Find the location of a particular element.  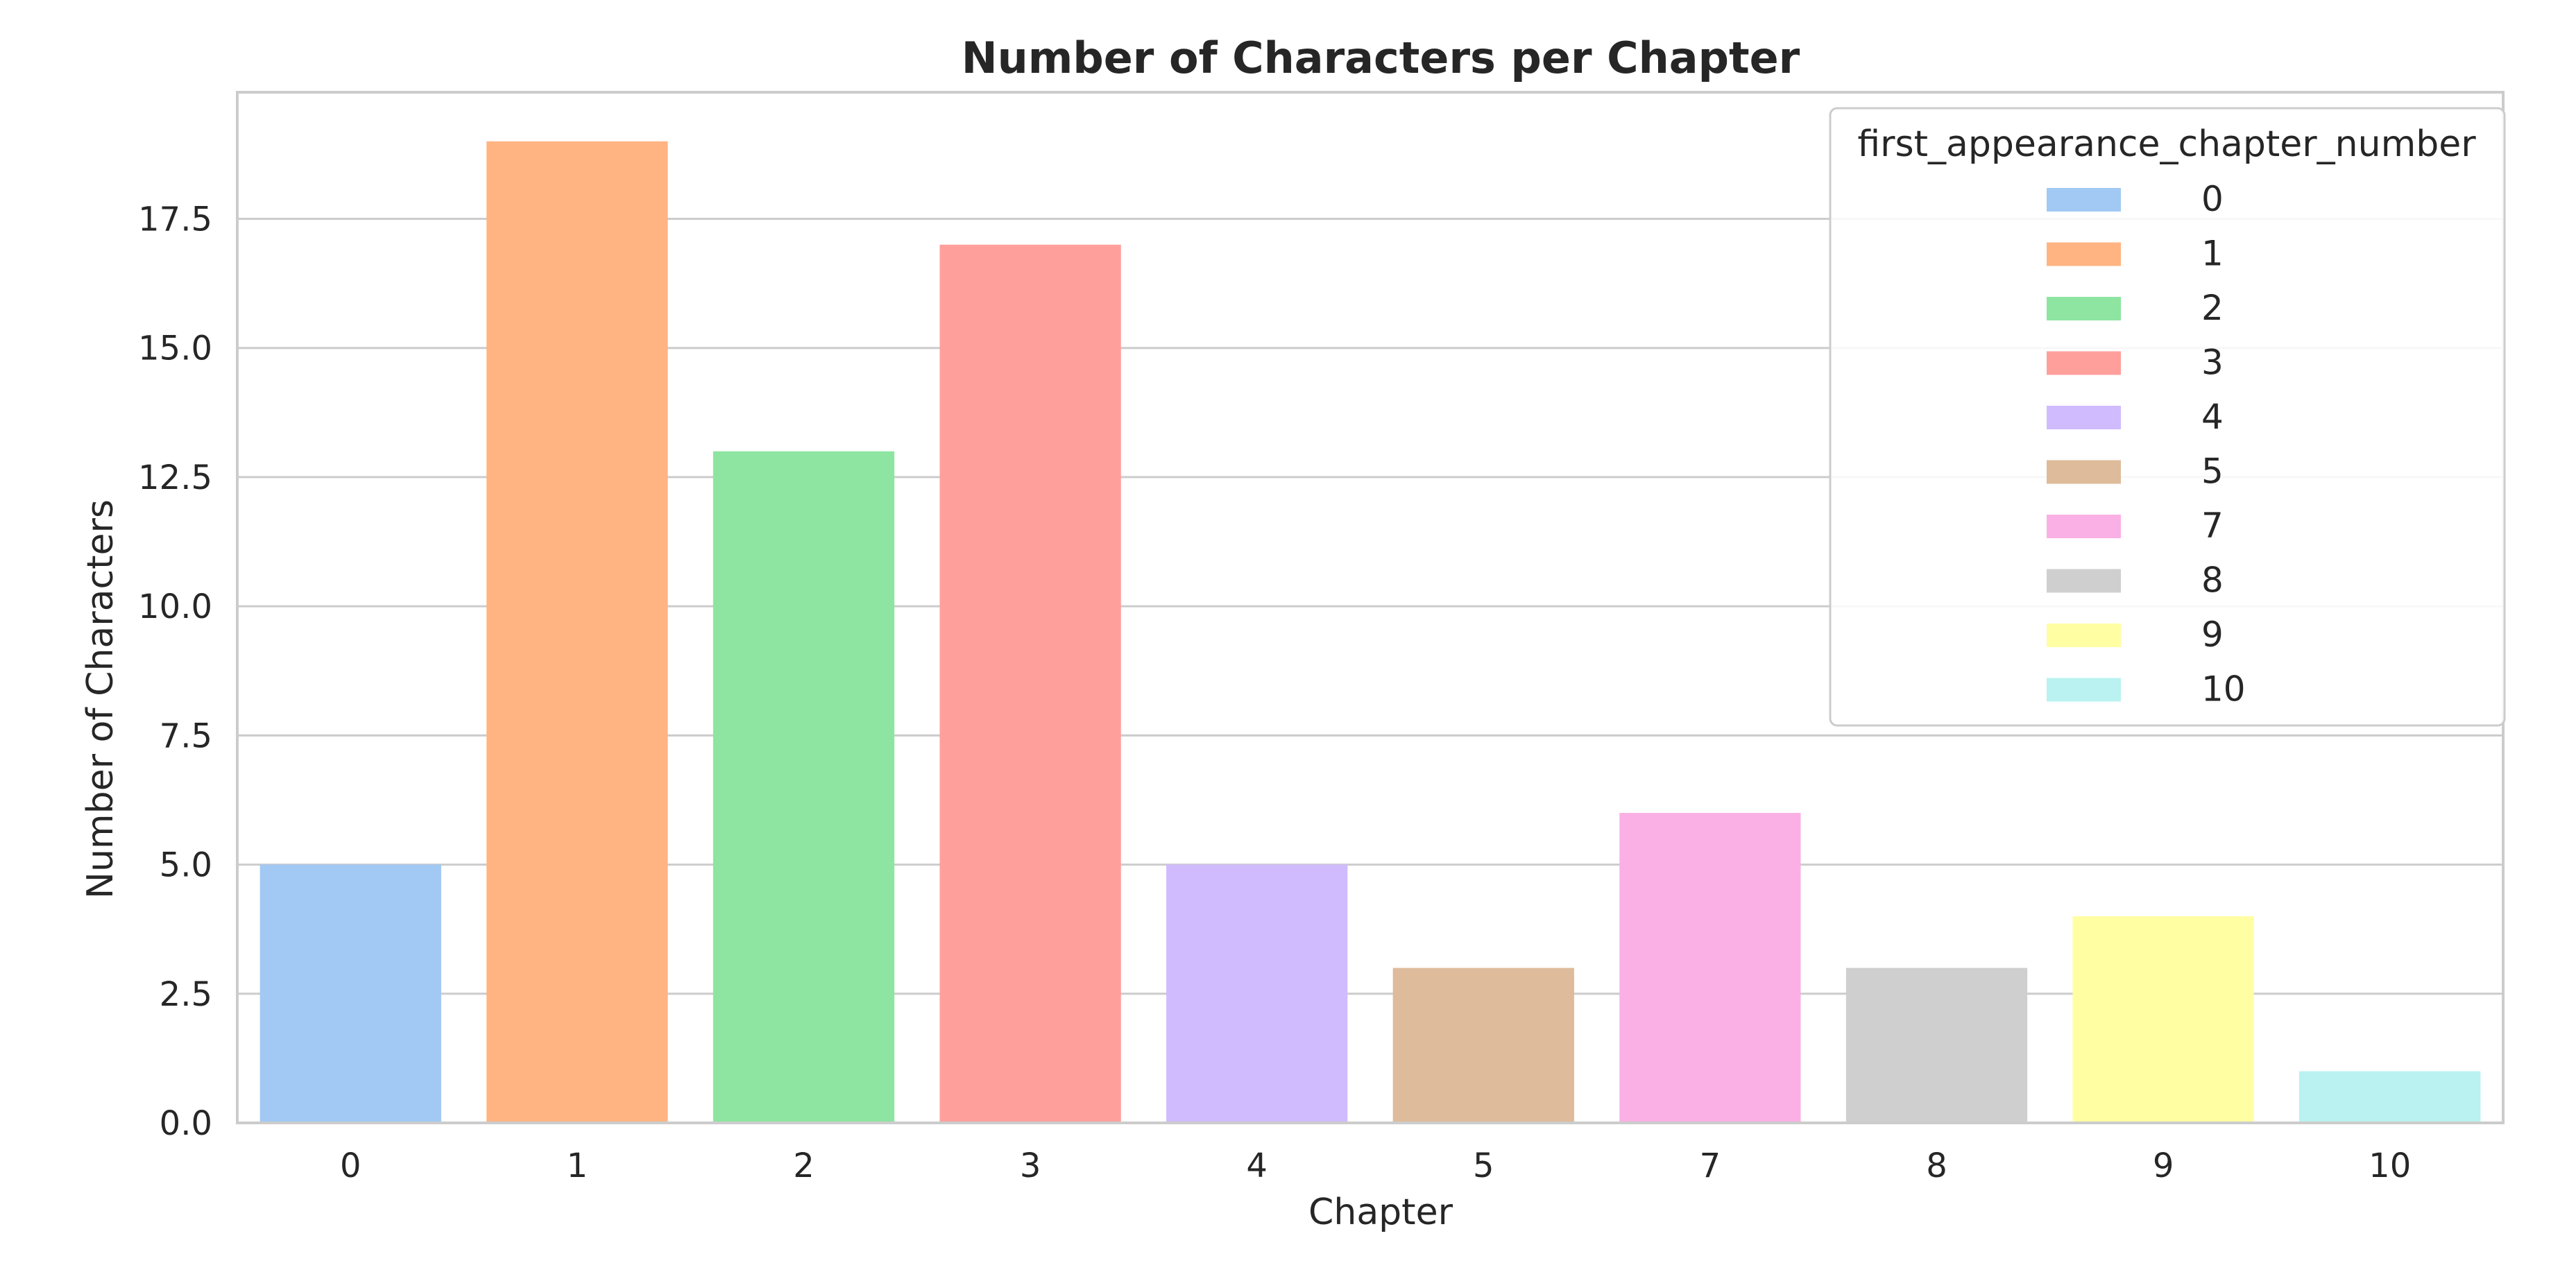

x-tick-label: 7 is located at coordinates (1710, 1165).